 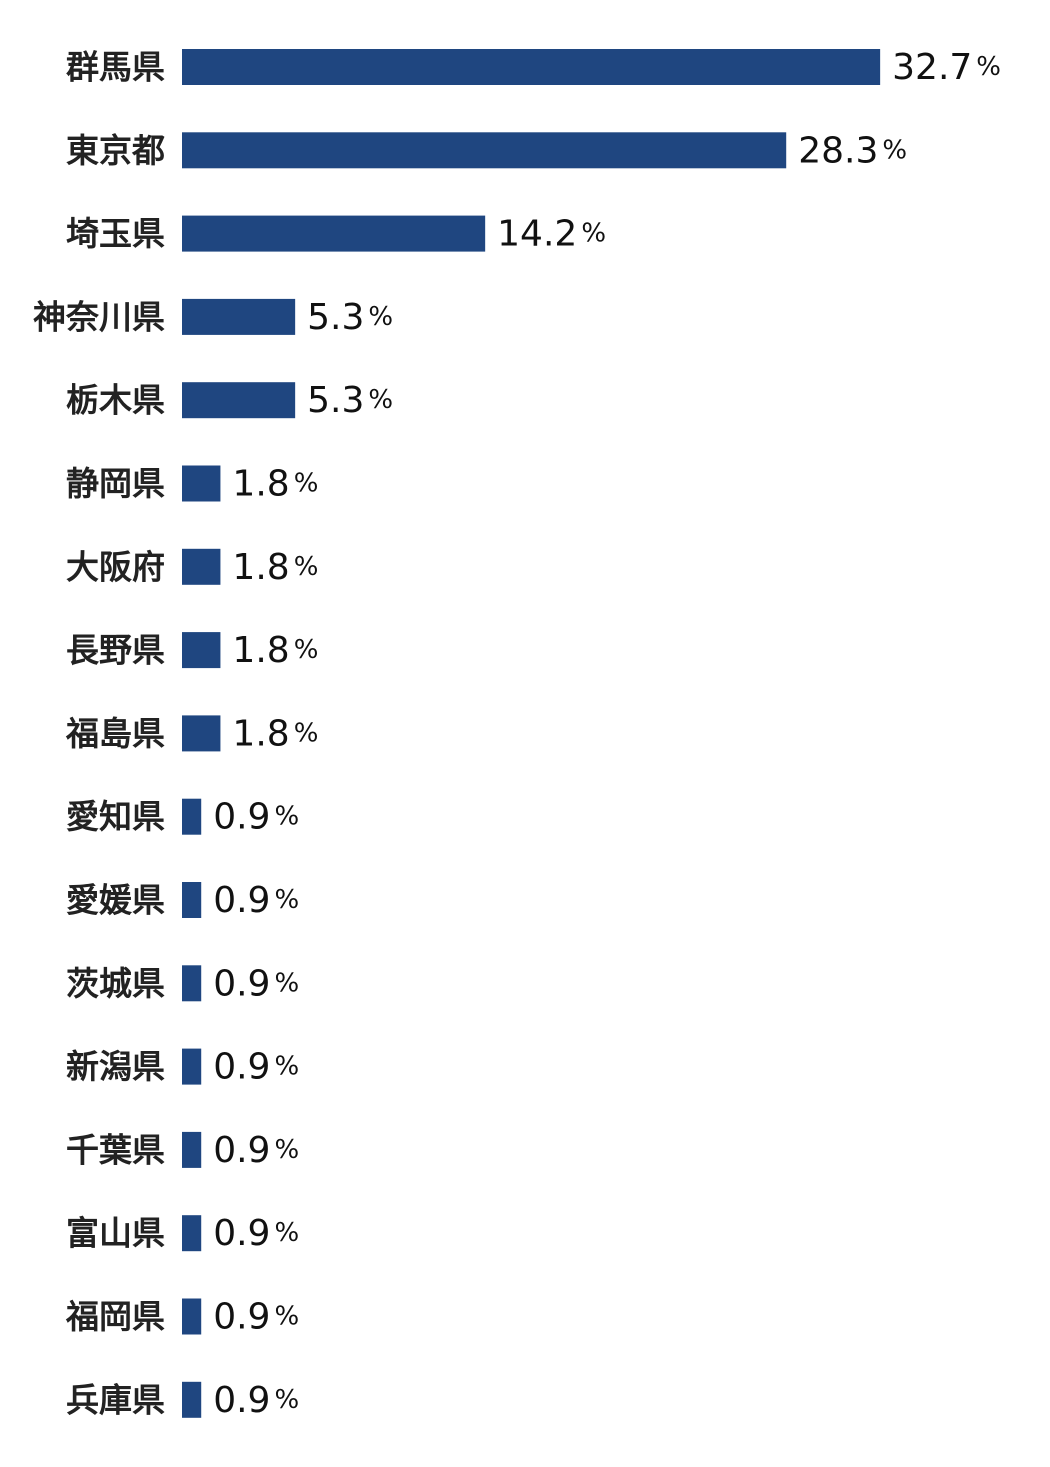 What do you see at coordinates (838, 150) in the screenshot?
I see `value-number: 28.3` at bounding box center [838, 150].